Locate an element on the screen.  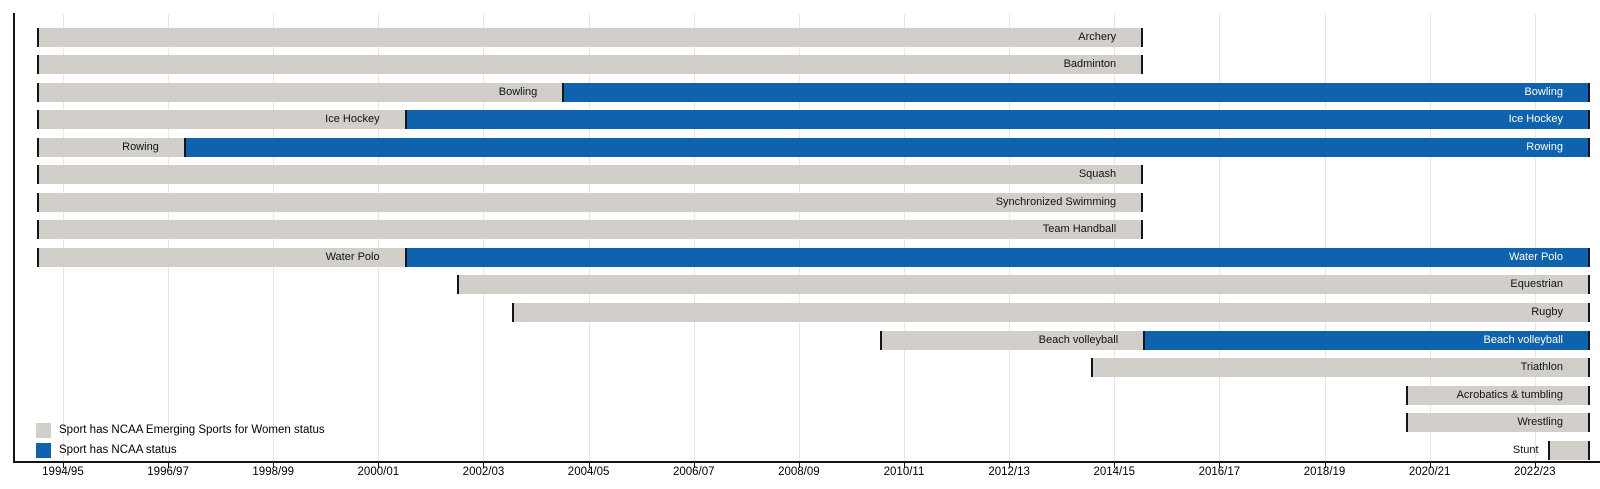
bar-segment-ncaa: Rowing is located at coordinates (886, 147).